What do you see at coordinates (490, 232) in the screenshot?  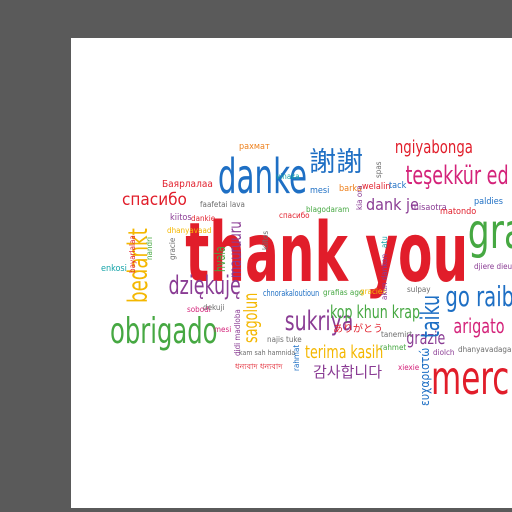 I see `word-gra: gra` at bounding box center [490, 232].